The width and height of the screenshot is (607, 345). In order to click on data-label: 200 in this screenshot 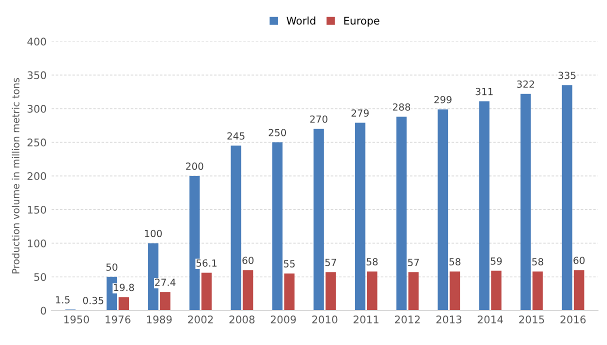, I will do `click(195, 166)`.